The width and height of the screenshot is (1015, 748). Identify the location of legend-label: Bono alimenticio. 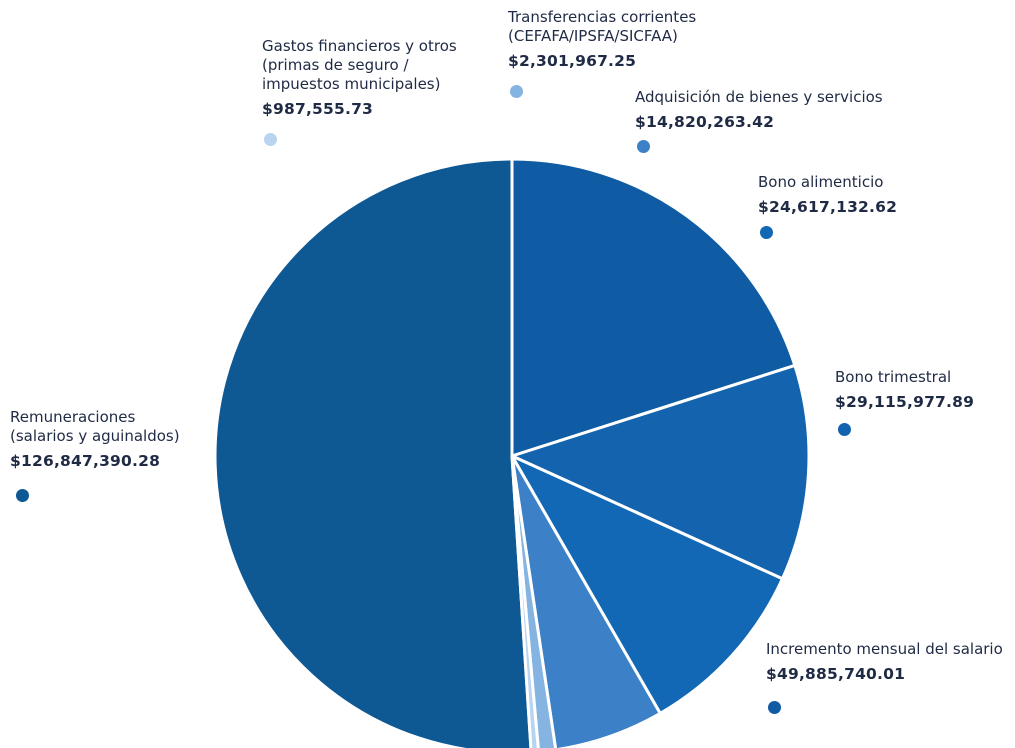
(821, 182).